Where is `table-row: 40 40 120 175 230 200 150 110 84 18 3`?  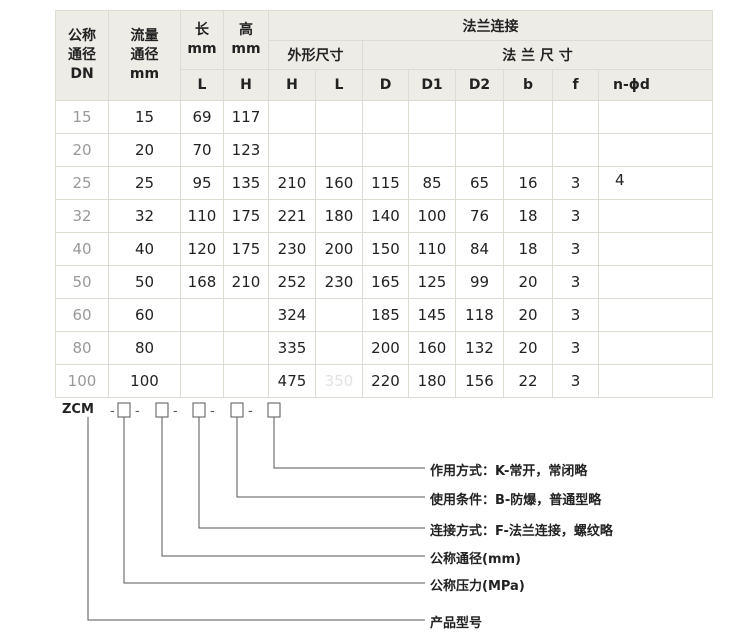 table-row: 40 40 120 175 230 200 150 110 84 18 3 is located at coordinates (384, 249).